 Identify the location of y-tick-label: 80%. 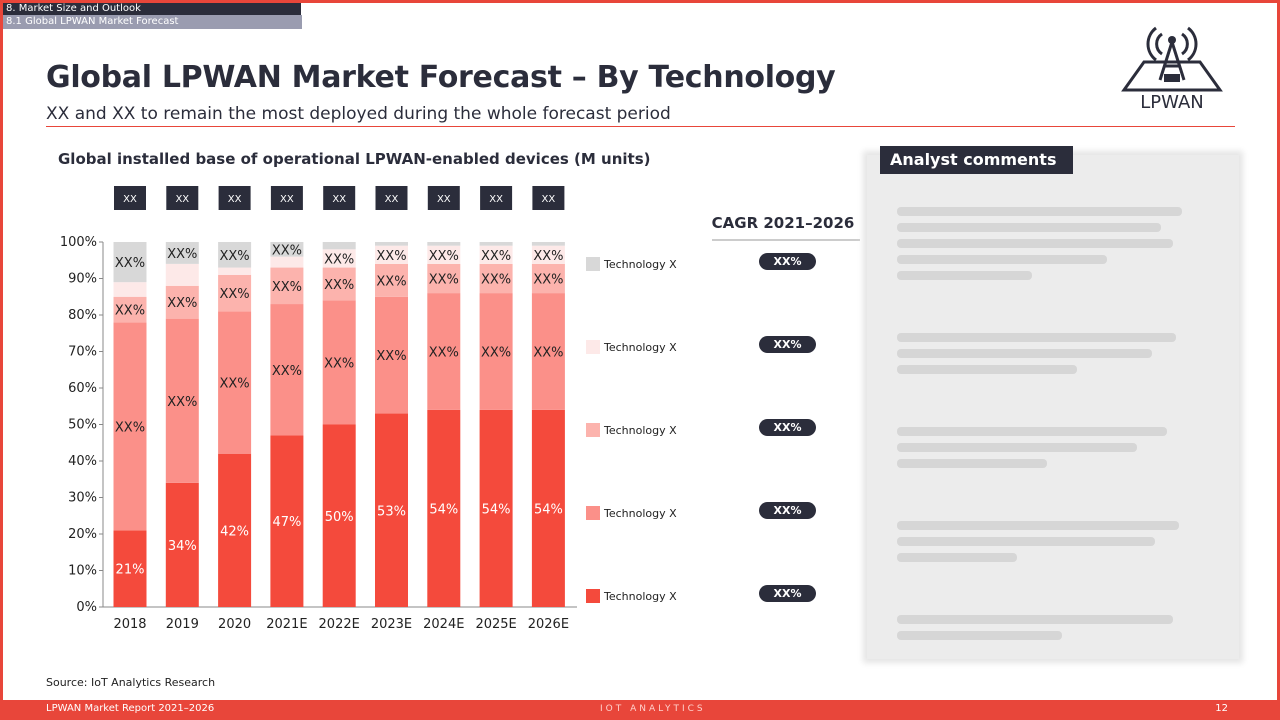
(82, 315).